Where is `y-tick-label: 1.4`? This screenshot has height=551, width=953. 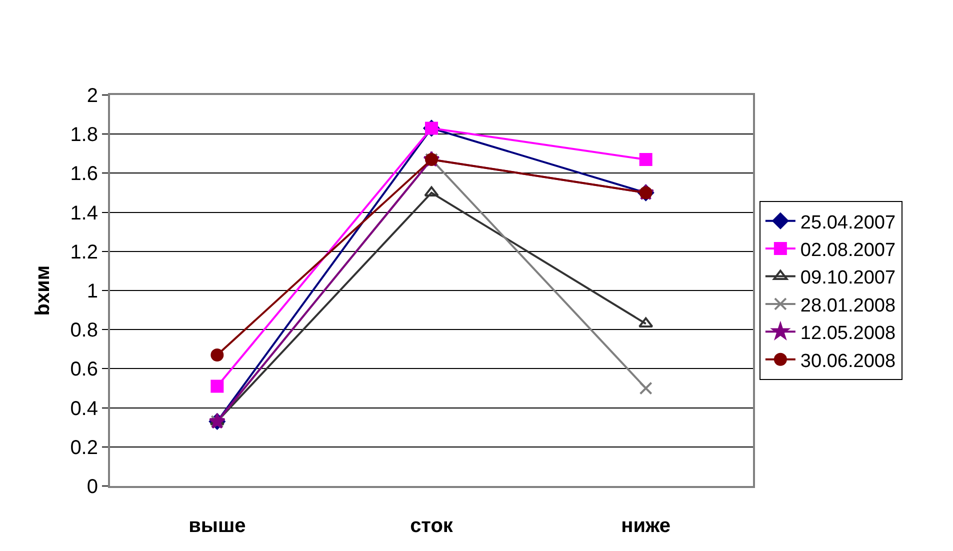
y-tick-label: 1.4 is located at coordinates (84, 213).